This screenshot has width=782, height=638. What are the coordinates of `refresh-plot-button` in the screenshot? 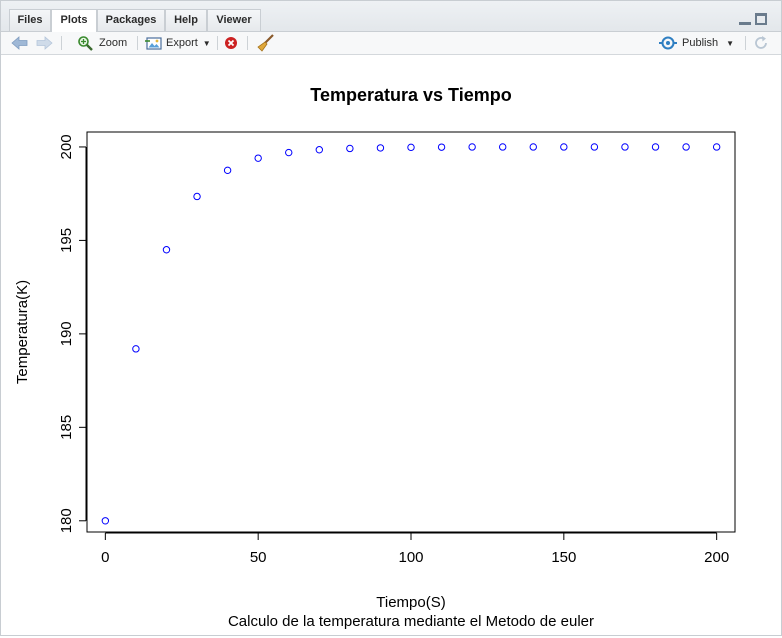 It's located at (761, 43).